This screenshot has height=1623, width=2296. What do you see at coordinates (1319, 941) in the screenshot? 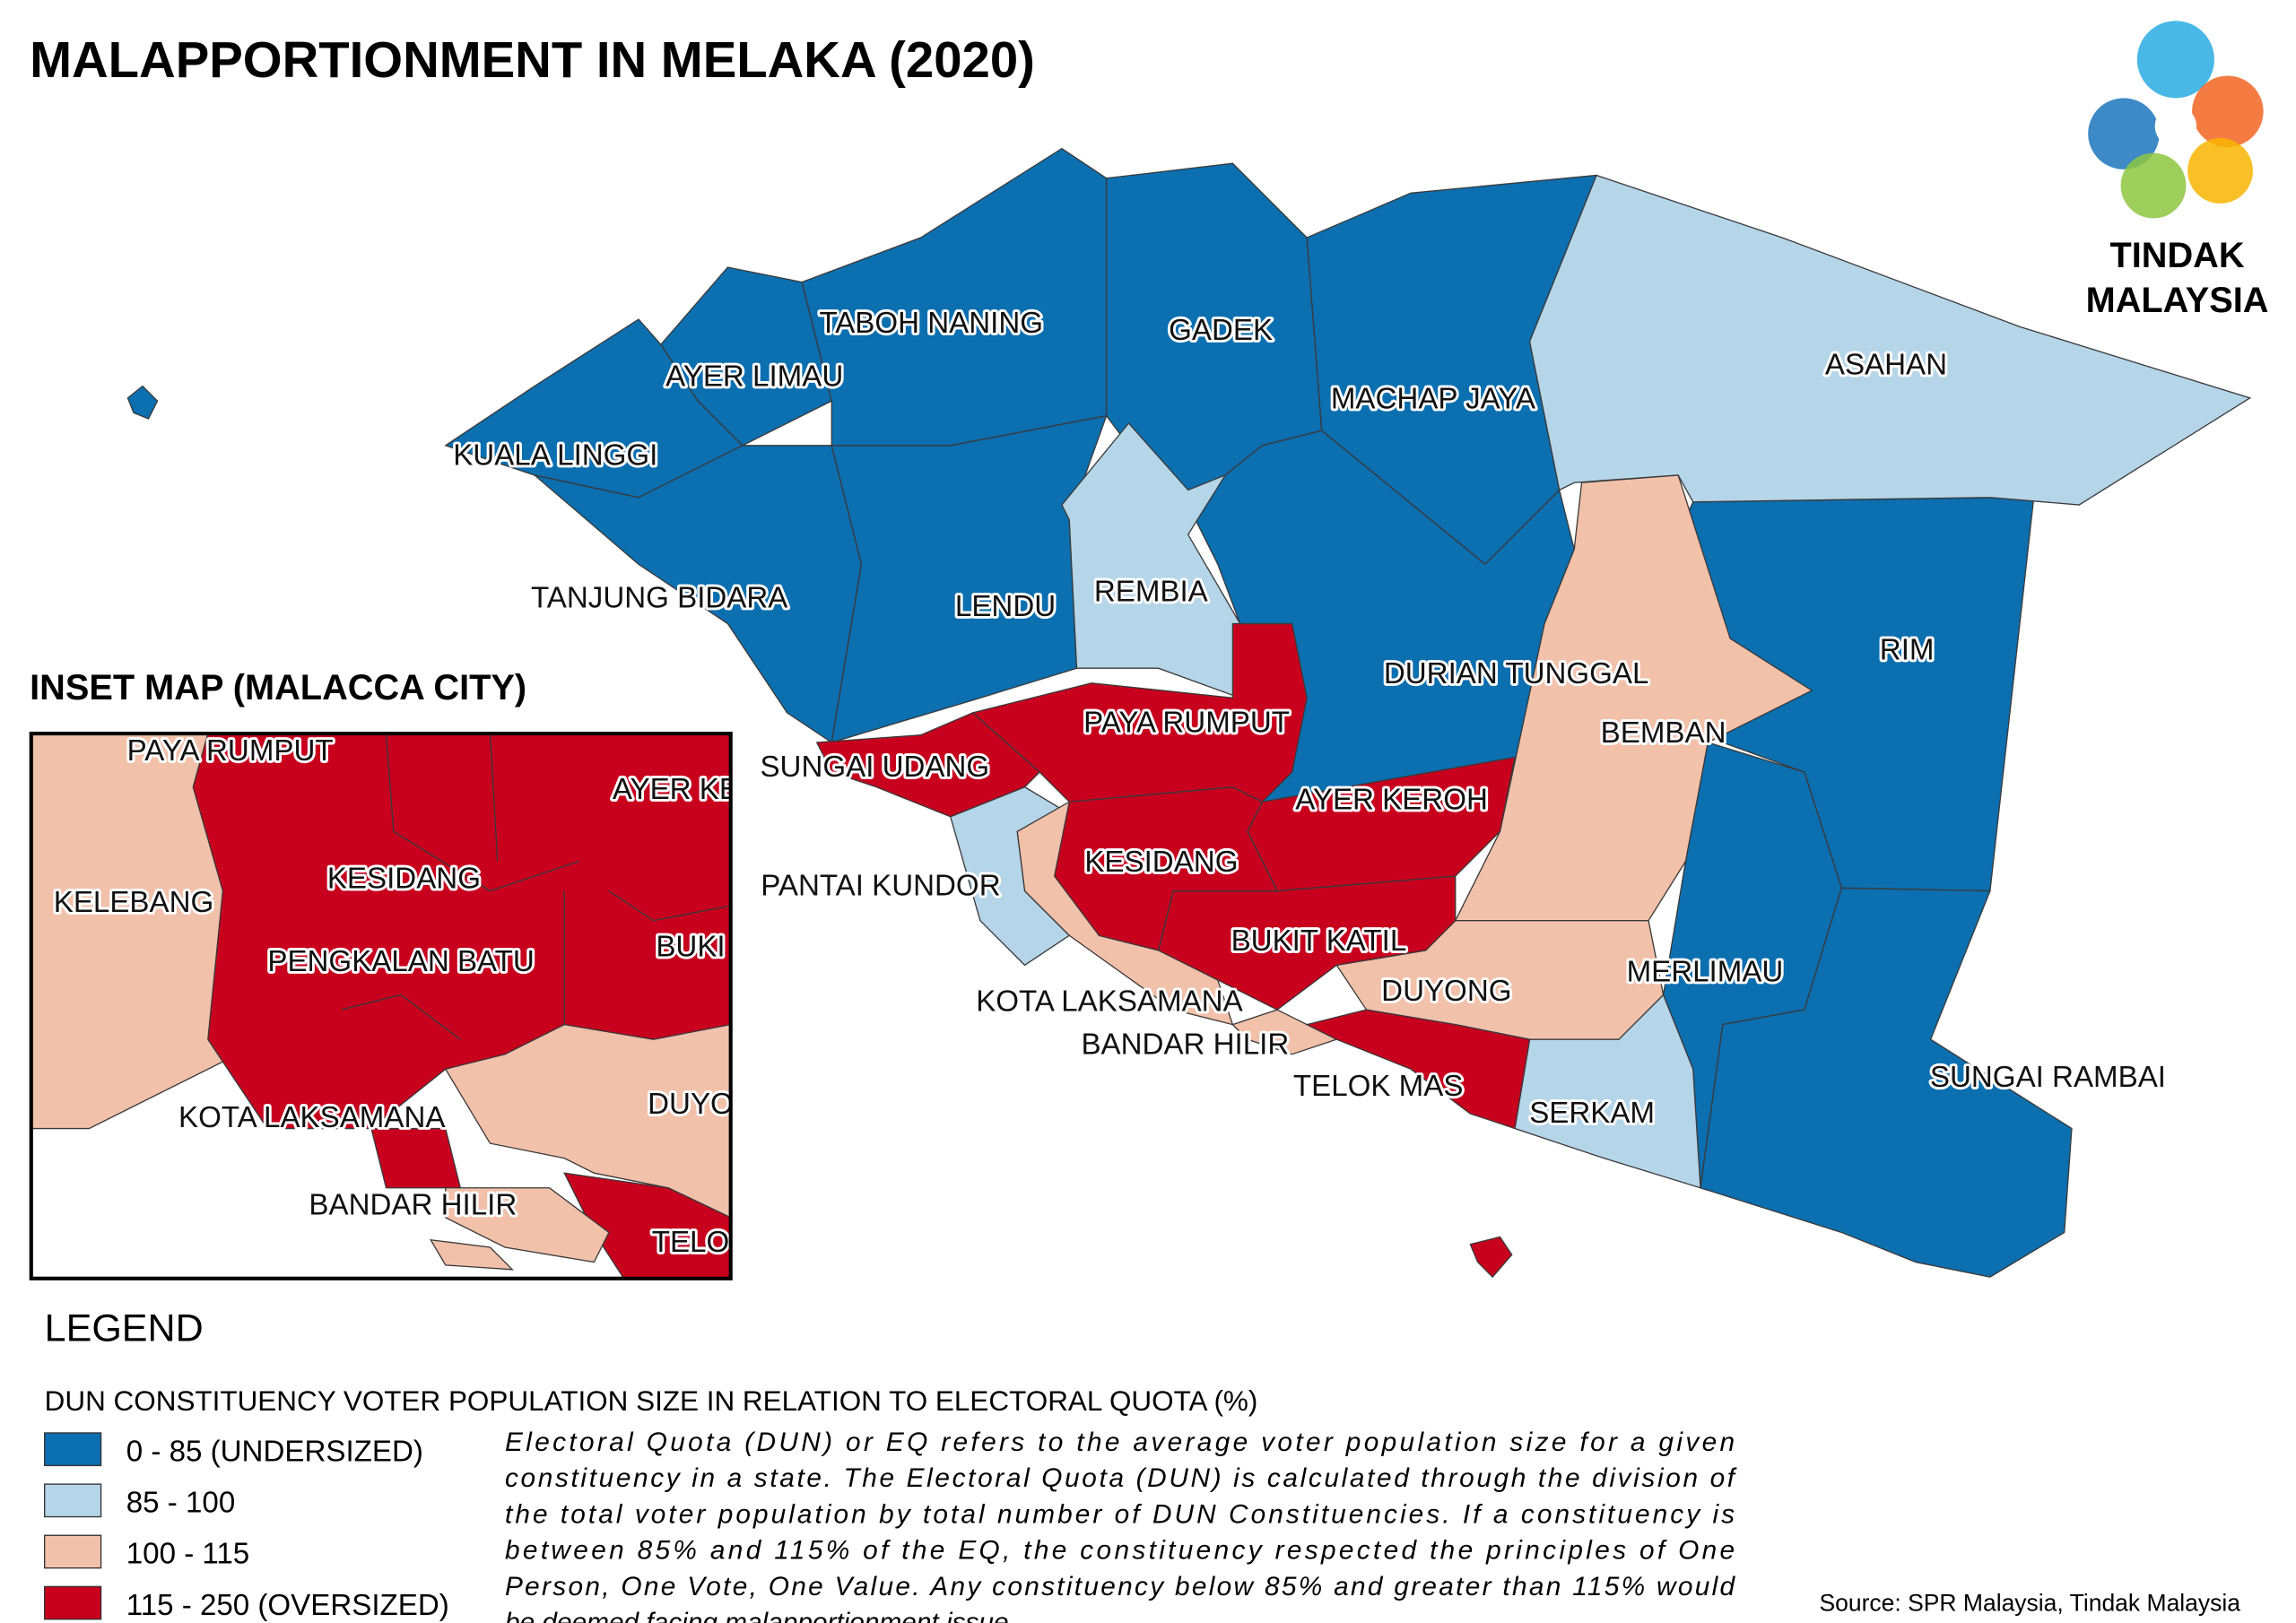
I see `region-label: BUKIT KATIL` at bounding box center [1319, 941].